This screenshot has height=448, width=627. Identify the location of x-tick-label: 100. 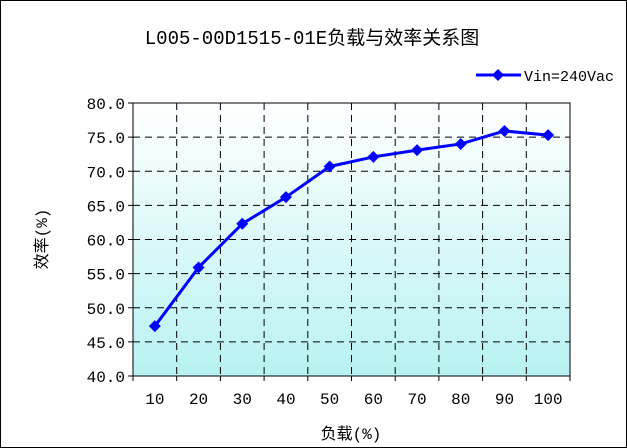
(548, 400).